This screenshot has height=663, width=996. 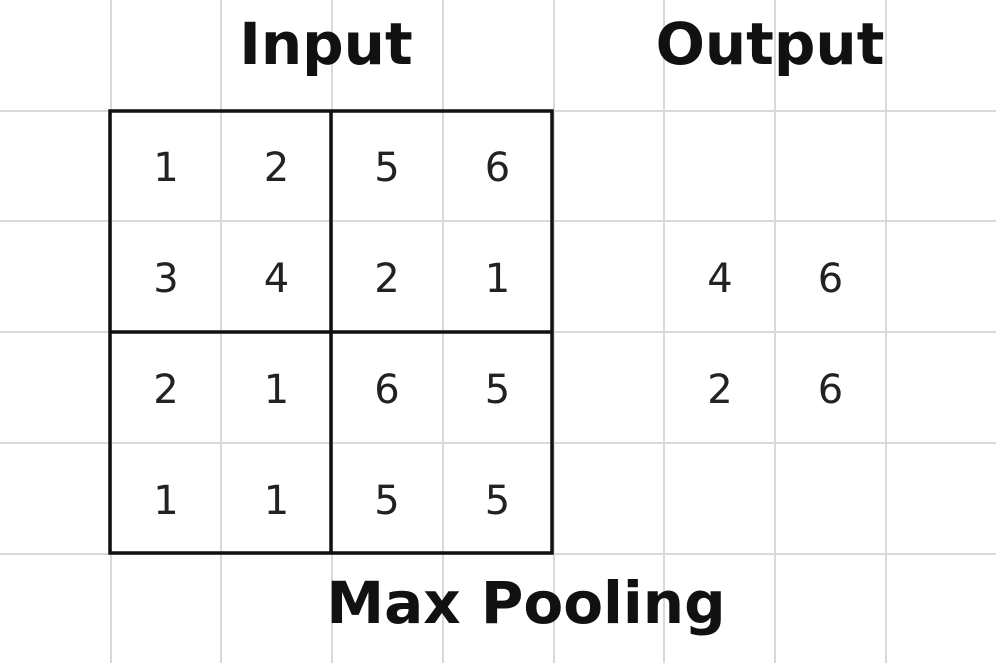 I want to click on input-cell: 4, so click(x=276, y=279).